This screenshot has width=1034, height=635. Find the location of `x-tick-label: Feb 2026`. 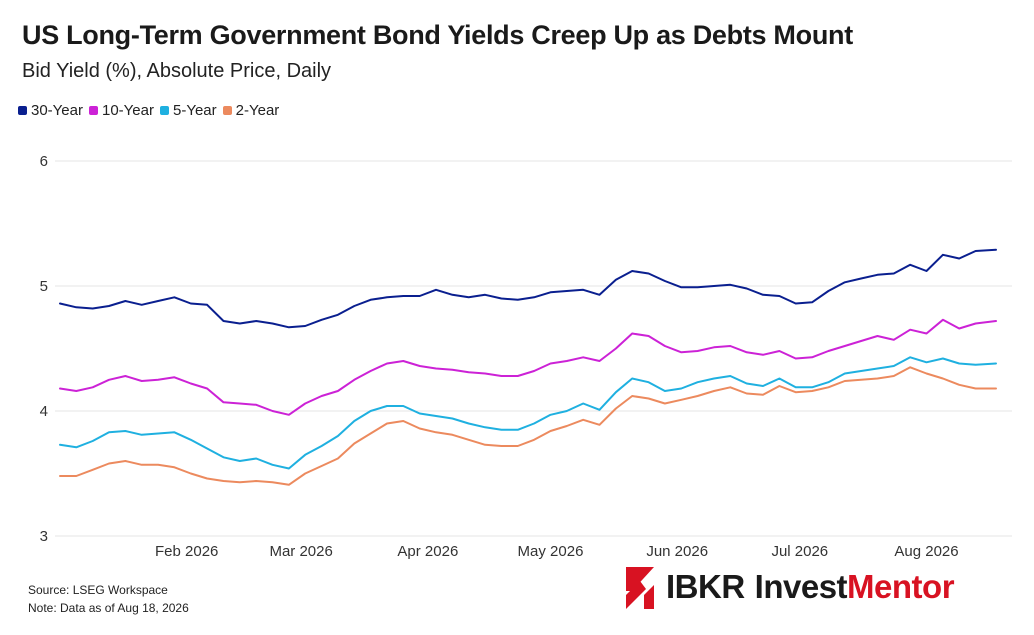

x-tick-label: Feb 2026 is located at coordinates (186, 551).